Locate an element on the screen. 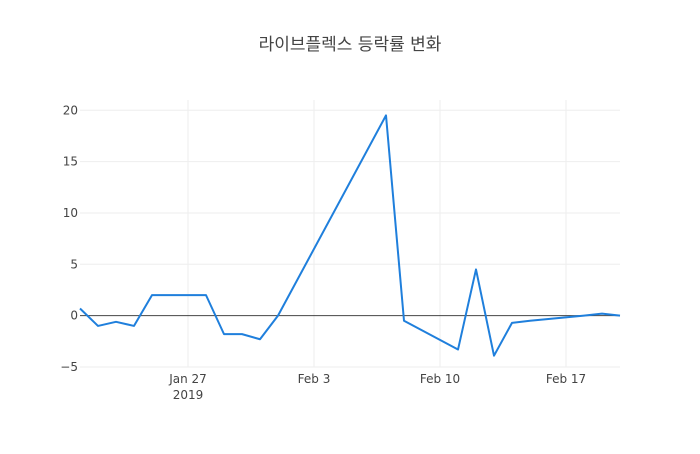 The image size is (700, 454). x-tick-label: Feb 3 is located at coordinates (314, 379).